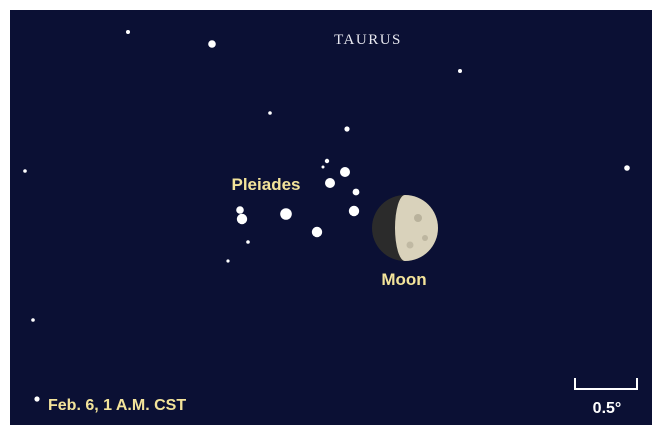  What do you see at coordinates (607, 408) in the screenshot?
I see `scale-label: 0.5°` at bounding box center [607, 408].